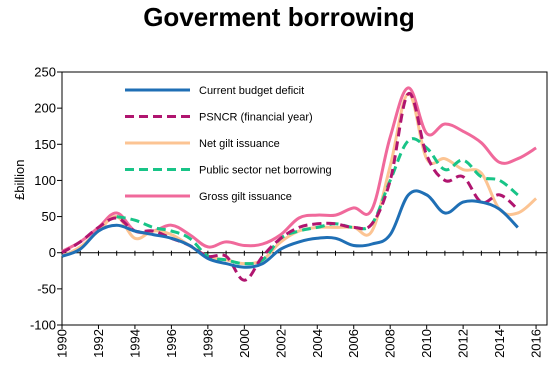 This screenshot has height=374, width=558. What do you see at coordinates (536, 343) in the screenshot?
I see `x-tick-label: 2016` at bounding box center [536, 343].